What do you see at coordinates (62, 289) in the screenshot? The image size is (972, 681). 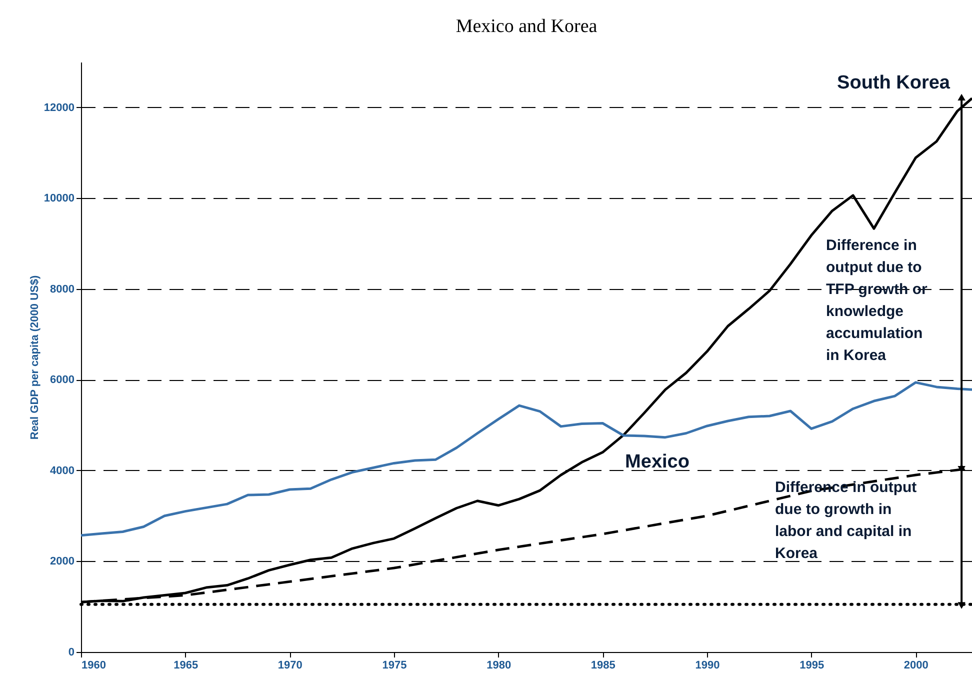 I see `y-tick-label: 8000` at bounding box center [62, 289].